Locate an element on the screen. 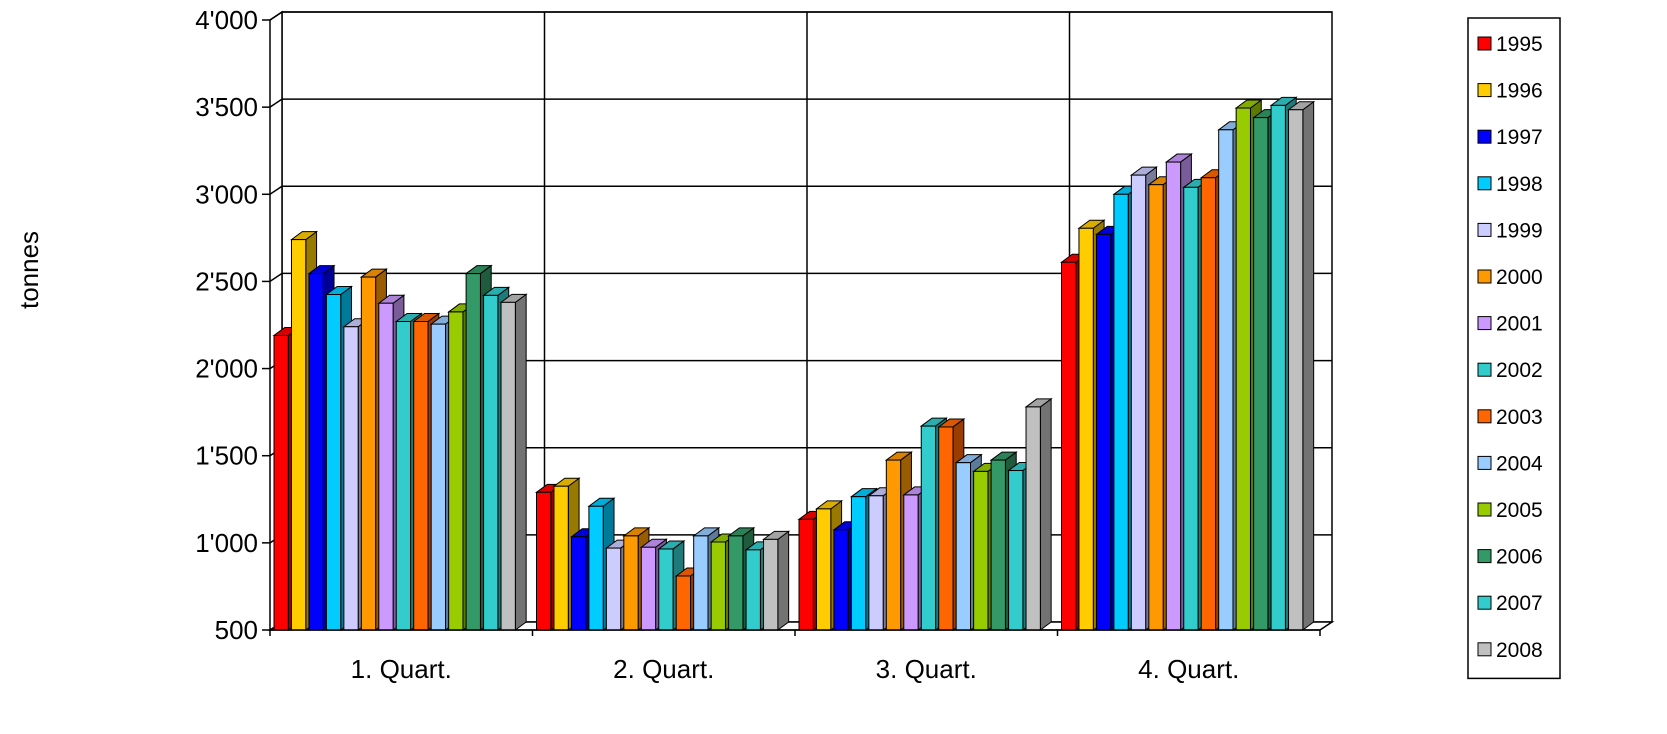 The image size is (1667, 734). y-tick-label: 1'000 is located at coordinates (226, 543).